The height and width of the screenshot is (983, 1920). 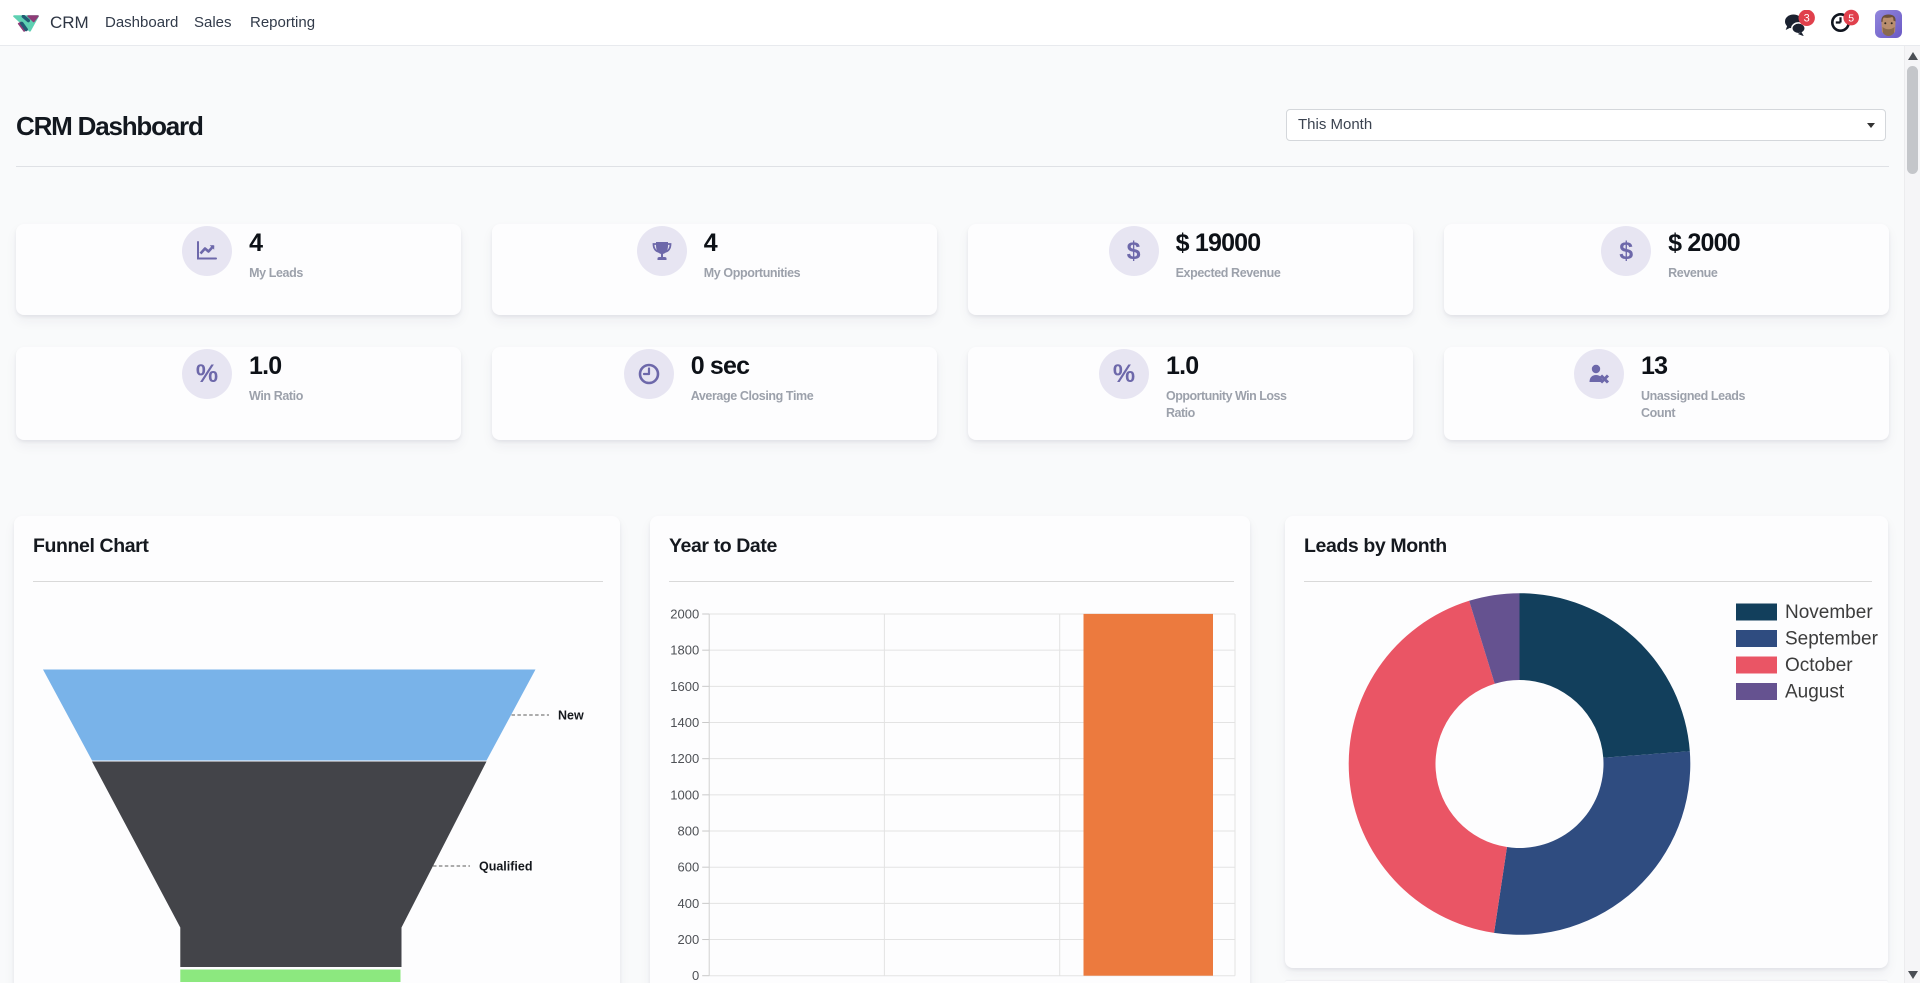 What do you see at coordinates (688, 831) in the screenshot?
I see `svg-text: 800` at bounding box center [688, 831].